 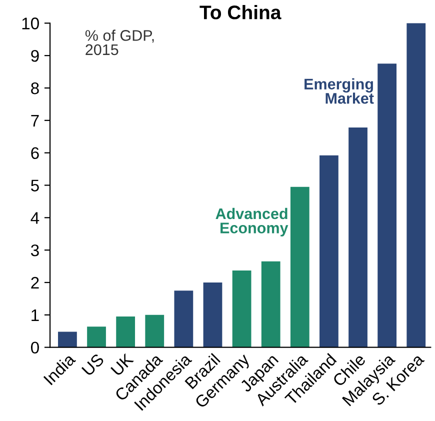 What do you see at coordinates (30, 24) in the screenshot?
I see `y-tick-label: 10` at bounding box center [30, 24].